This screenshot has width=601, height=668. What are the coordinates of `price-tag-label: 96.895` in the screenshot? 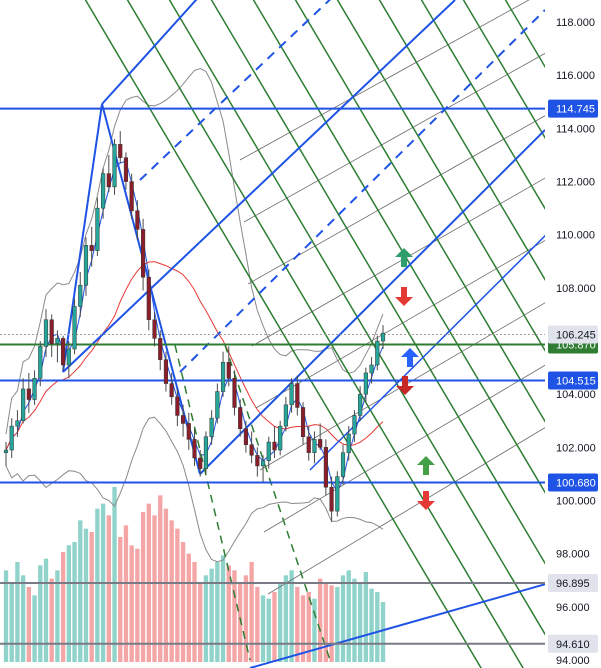 It's located at (573, 584).